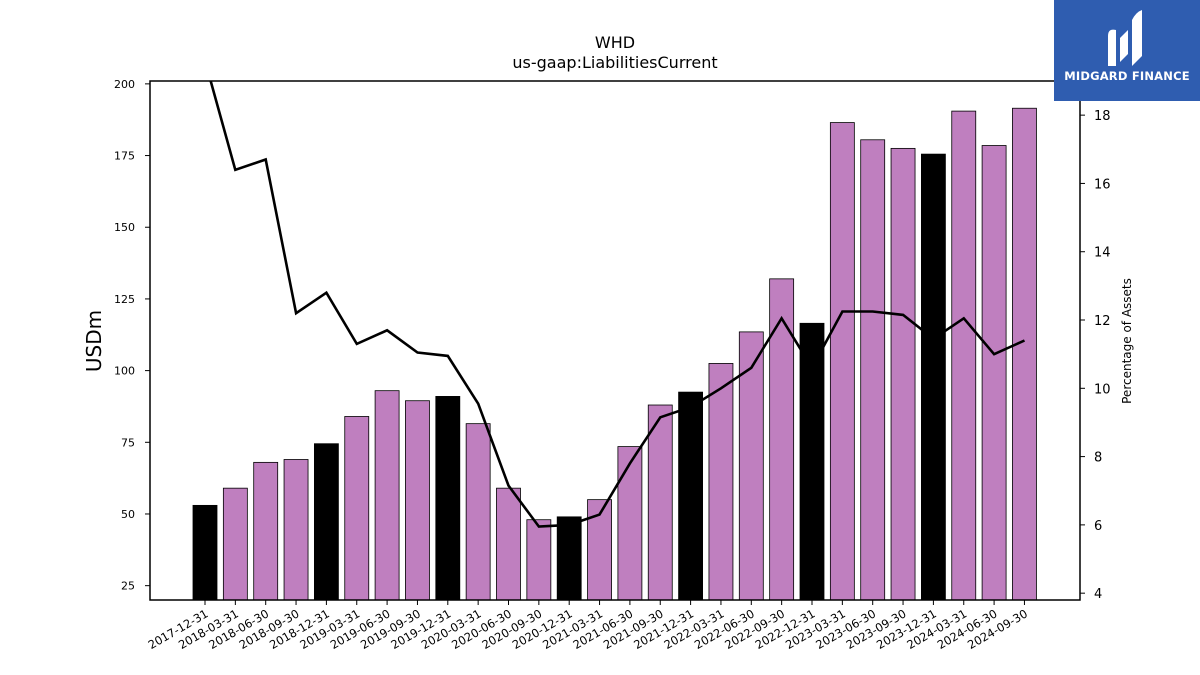  Describe the element at coordinates (94, 341) in the screenshot. I see `y-axis-label: USDm` at that location.